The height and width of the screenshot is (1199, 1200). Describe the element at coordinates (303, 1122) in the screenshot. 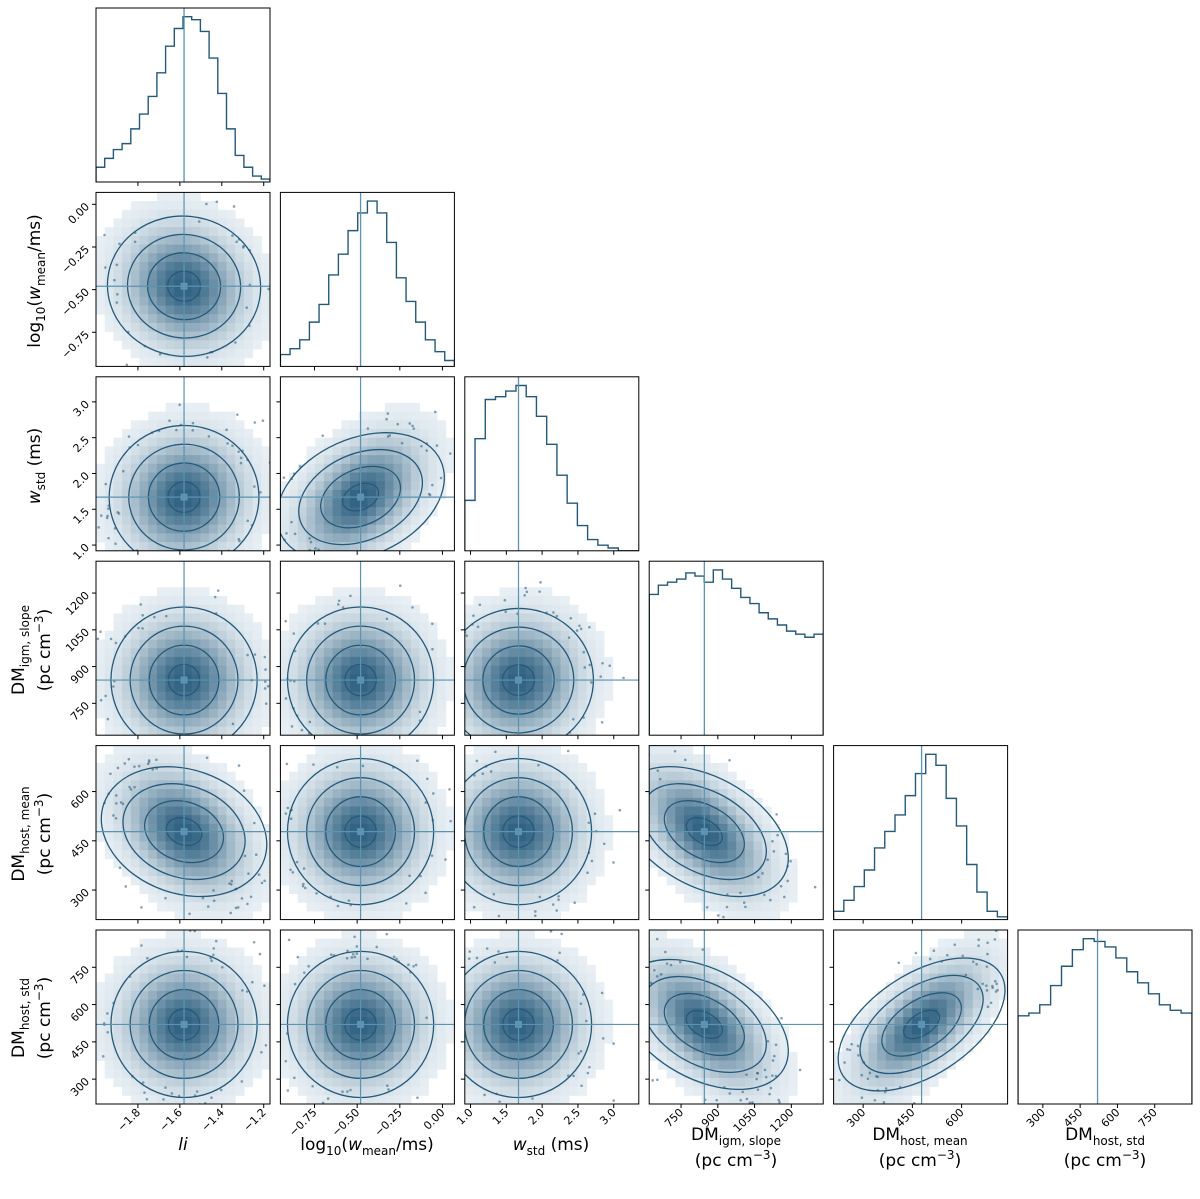

I see `x-tick-label: −0.75` at that location.